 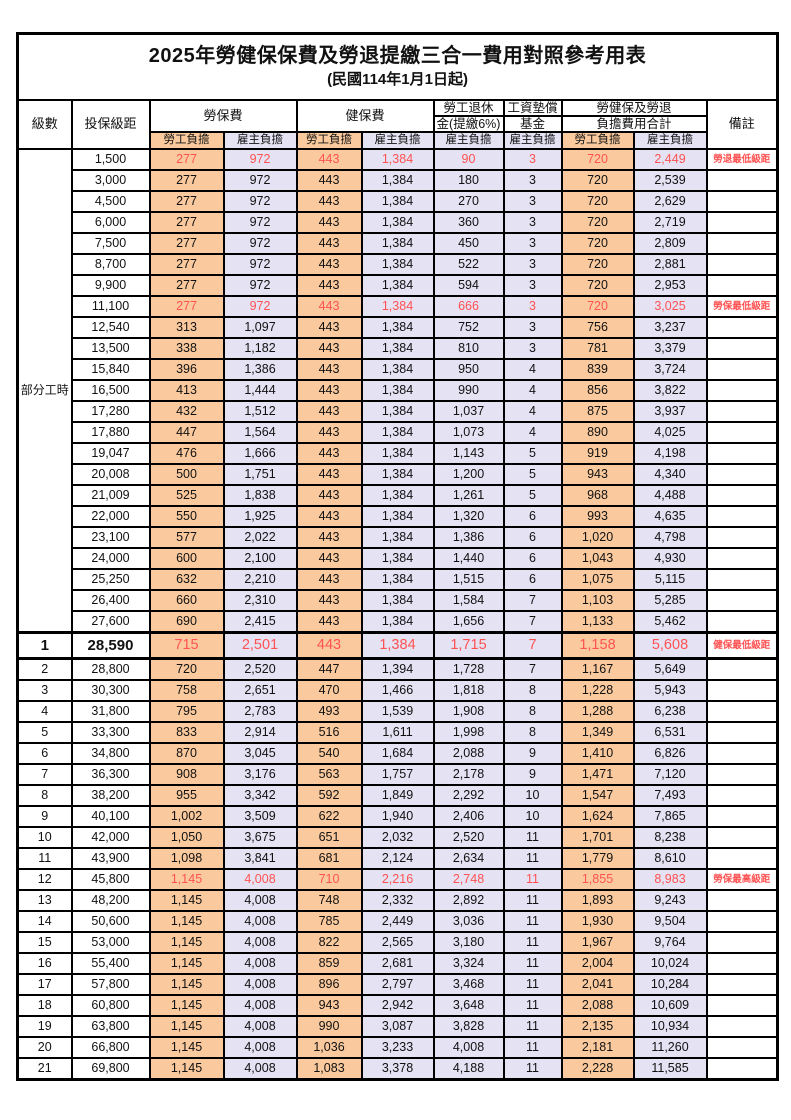 I want to click on wagefund-employer-cell: 9, so click(x=532, y=753).